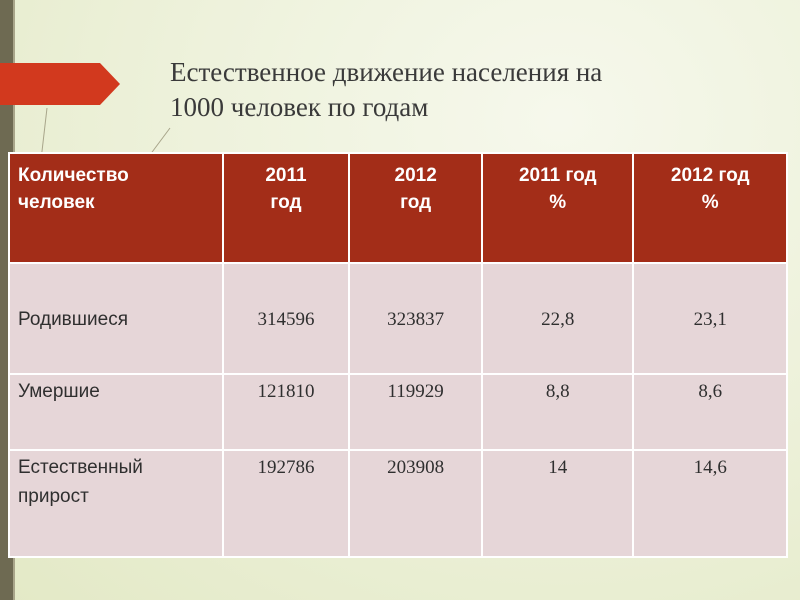  Describe the element at coordinates (415, 503) in the screenshot. I see `table-cell: 203908` at that location.